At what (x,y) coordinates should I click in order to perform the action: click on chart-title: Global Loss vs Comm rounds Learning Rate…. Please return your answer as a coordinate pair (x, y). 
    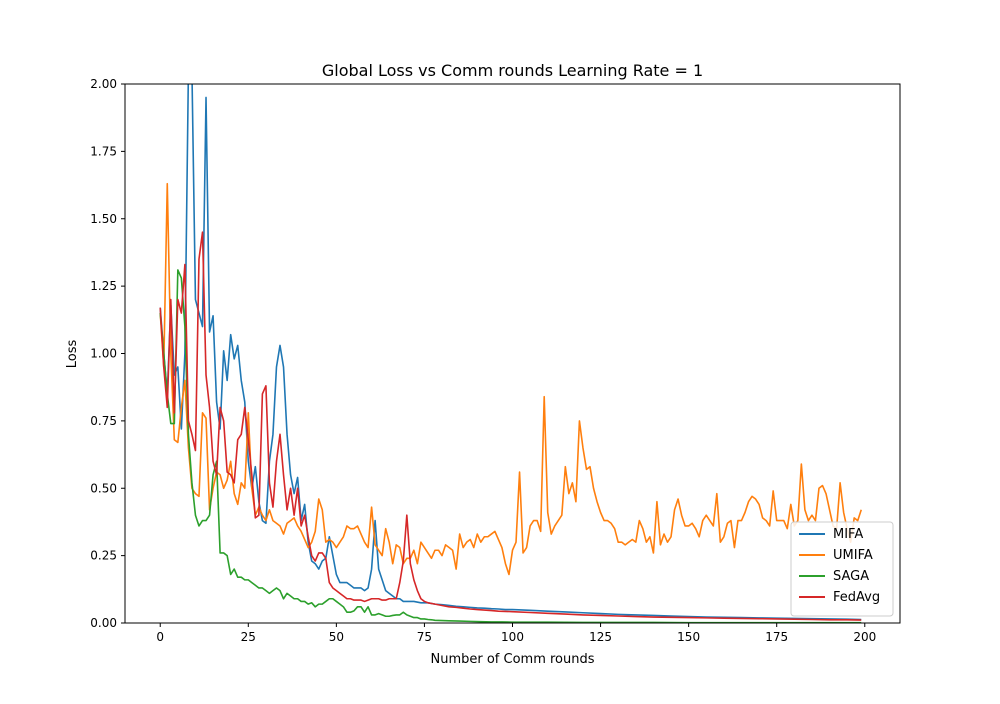
    Looking at the image, I should click on (512, 70).